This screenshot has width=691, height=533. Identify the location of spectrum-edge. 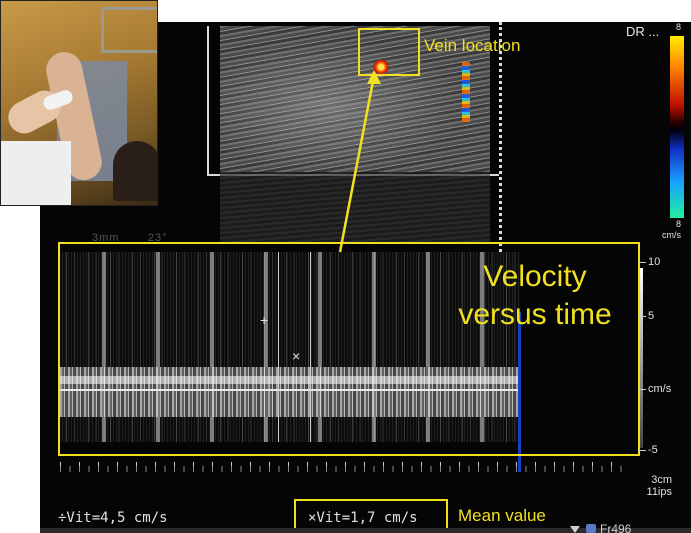
(519, 392).